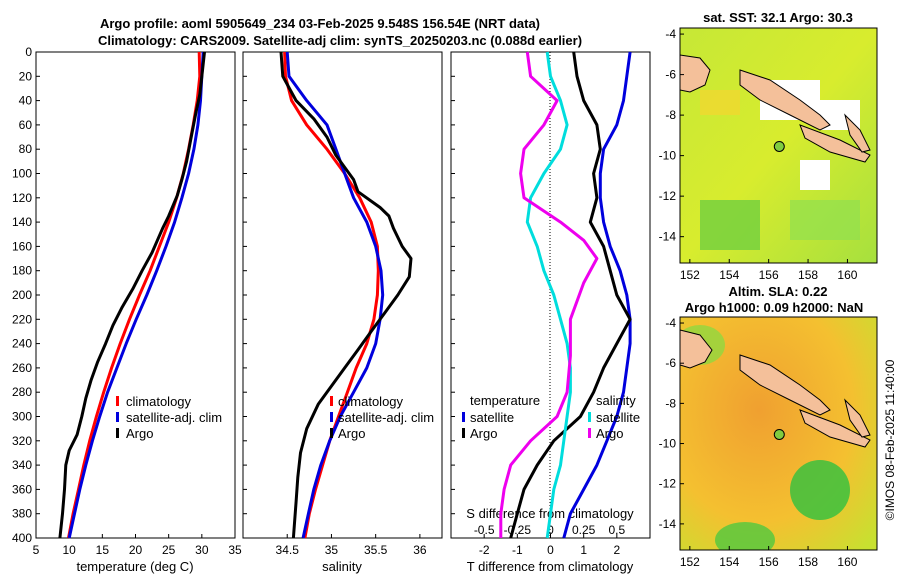  What do you see at coordinates (616, 530) in the screenshot?
I see `s-tick-label: 0.5` at bounding box center [616, 530].